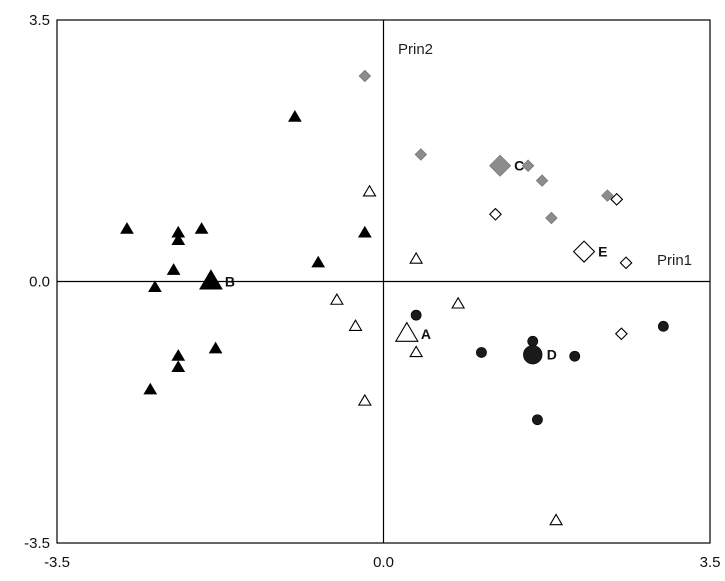 The height and width of the screenshot is (581, 725). Describe the element at coordinates (519, 166) in the screenshot. I see `centroid-label-c: C` at that location.